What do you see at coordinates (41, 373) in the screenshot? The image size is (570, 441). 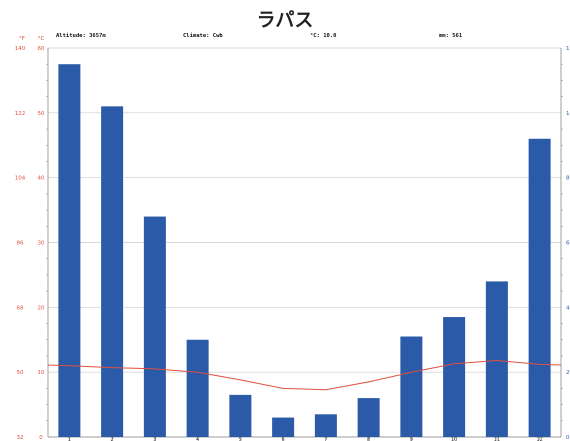 I see `tick-label-celsius: 10` at bounding box center [41, 373].